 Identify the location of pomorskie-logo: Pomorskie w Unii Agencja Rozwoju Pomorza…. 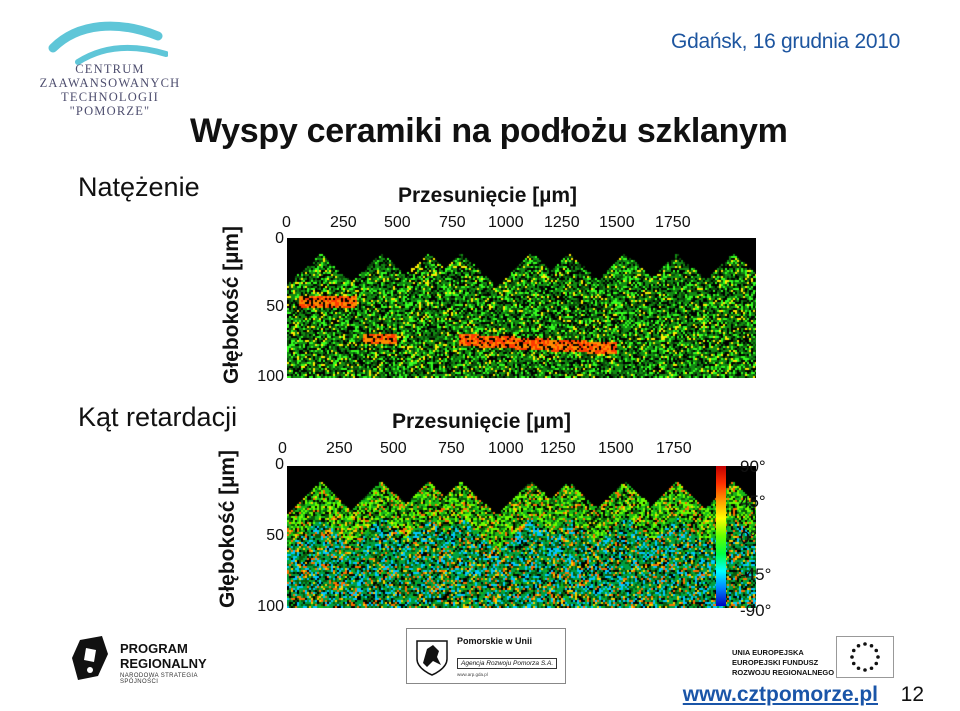
(486, 656).